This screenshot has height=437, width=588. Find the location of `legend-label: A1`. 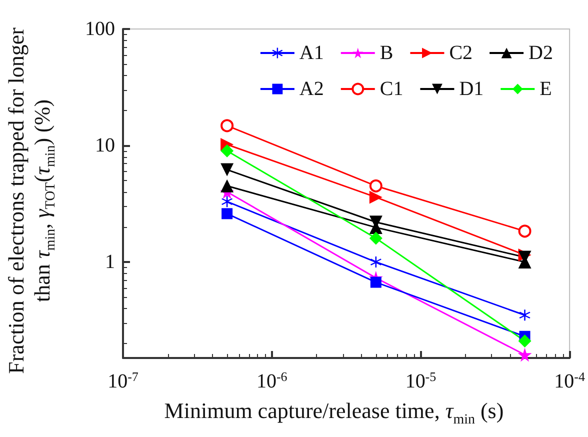

legend-label: A1 is located at coordinates (311, 53).